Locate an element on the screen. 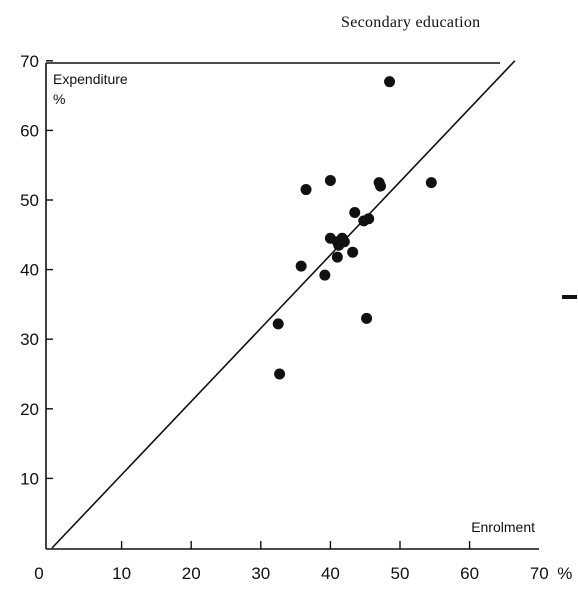  y-unit-label: % is located at coordinates (59, 99).